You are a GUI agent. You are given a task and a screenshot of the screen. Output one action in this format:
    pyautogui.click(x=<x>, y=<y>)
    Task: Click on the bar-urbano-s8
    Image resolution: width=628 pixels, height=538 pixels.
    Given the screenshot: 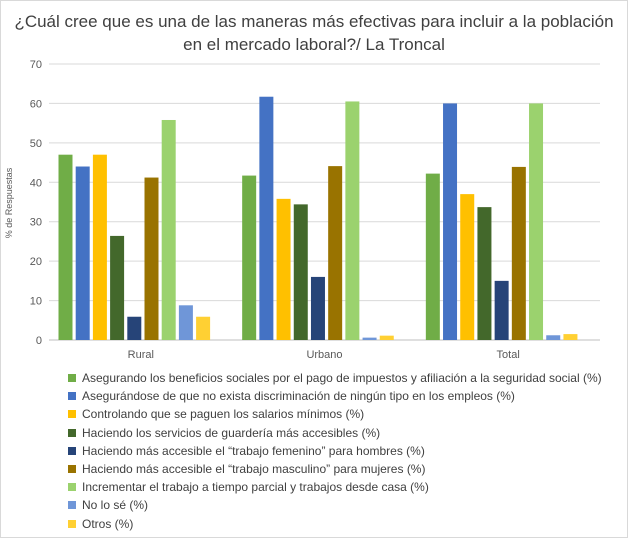 What is the action you would take?
    pyautogui.click(x=369, y=338)
    